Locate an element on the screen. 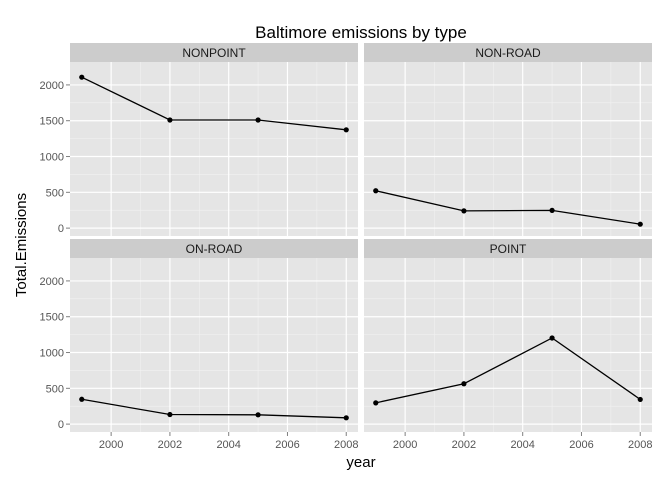 Image resolution: width=672 pixels, height=480 pixels. facet-strip-label: POINT is located at coordinates (508, 249).